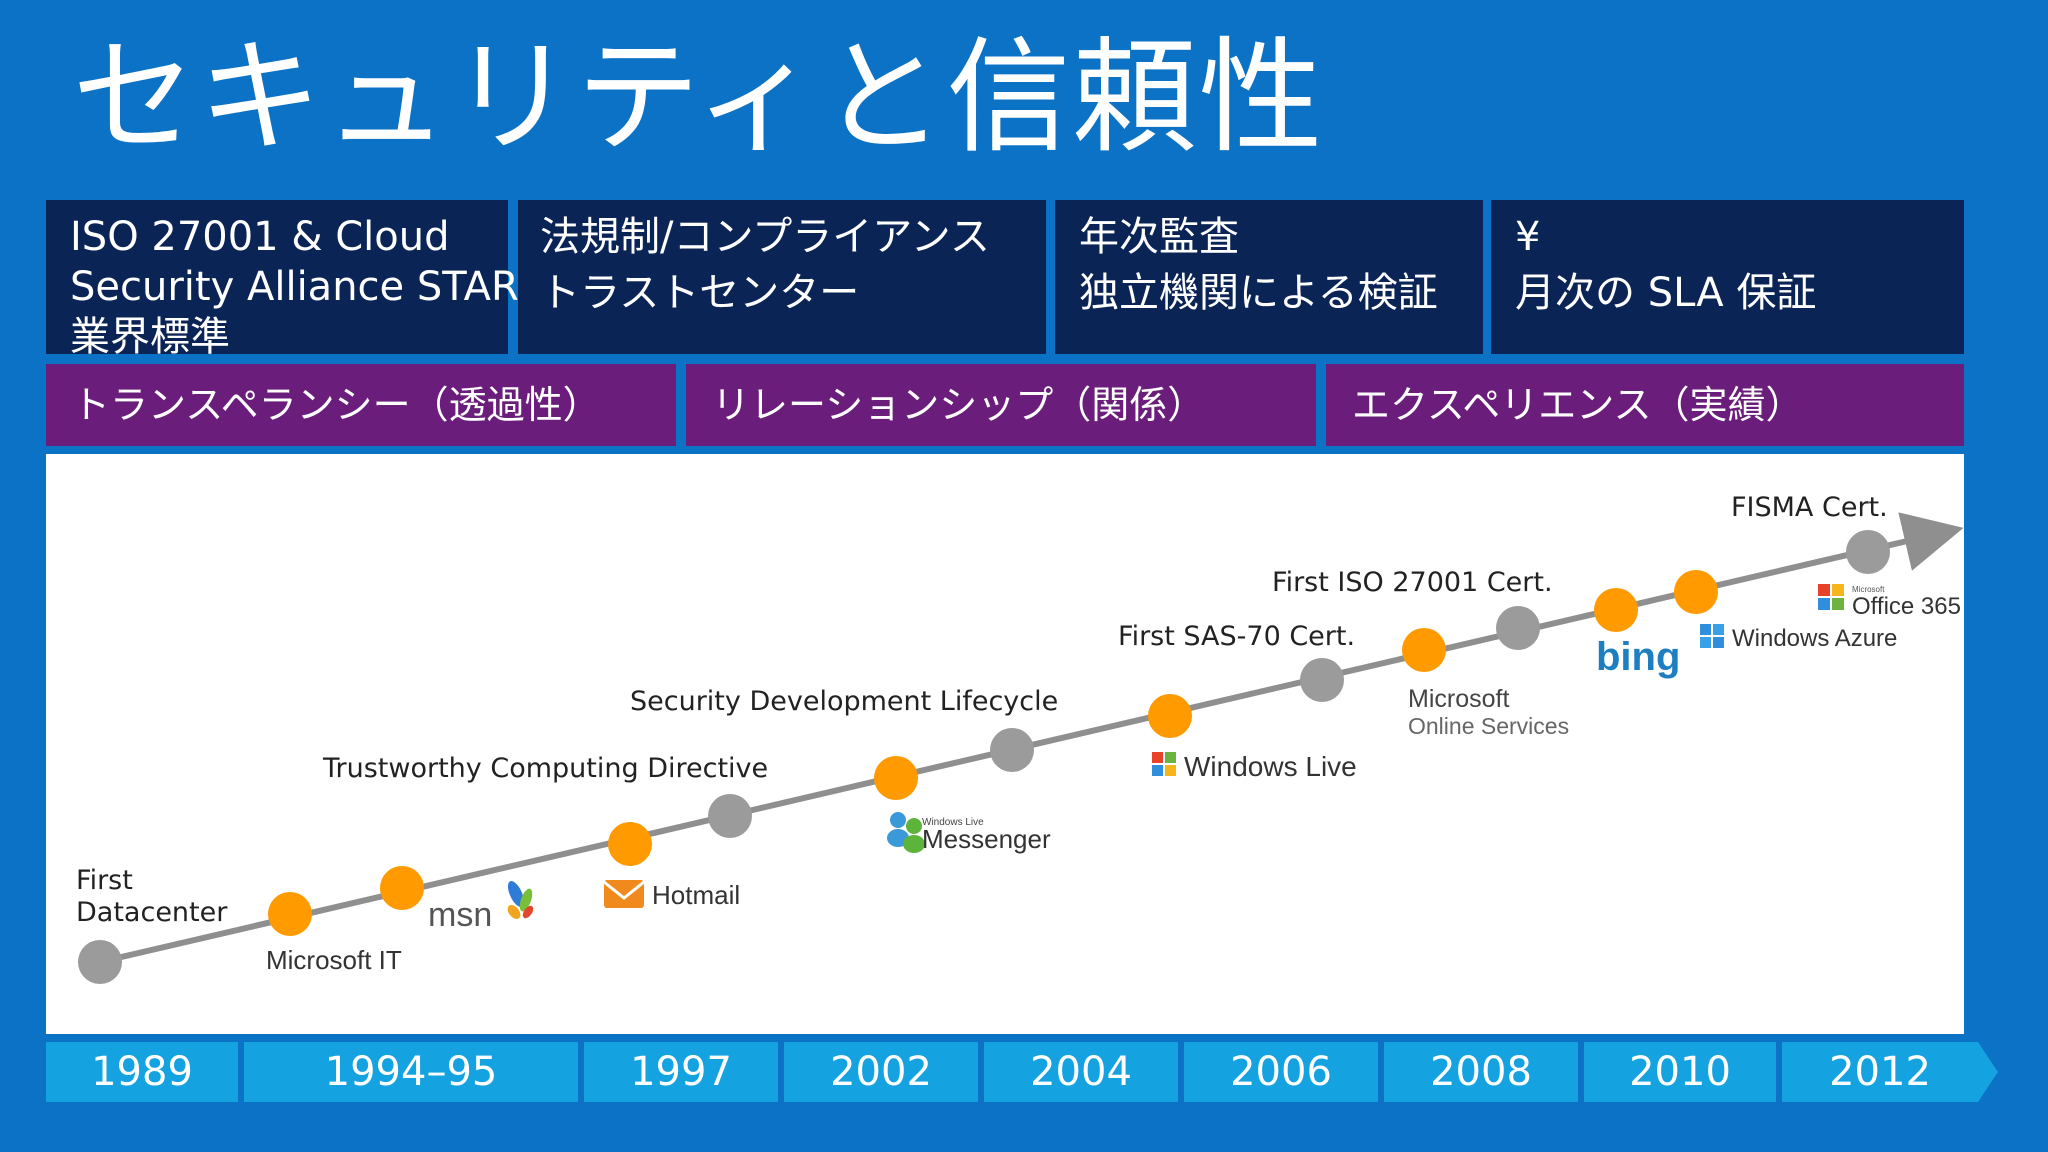 This screenshot has width=2048, height=1152. Describe the element at coordinates (411, 1072) in the screenshot. I see `year-1994-95: 1994–95` at that location.